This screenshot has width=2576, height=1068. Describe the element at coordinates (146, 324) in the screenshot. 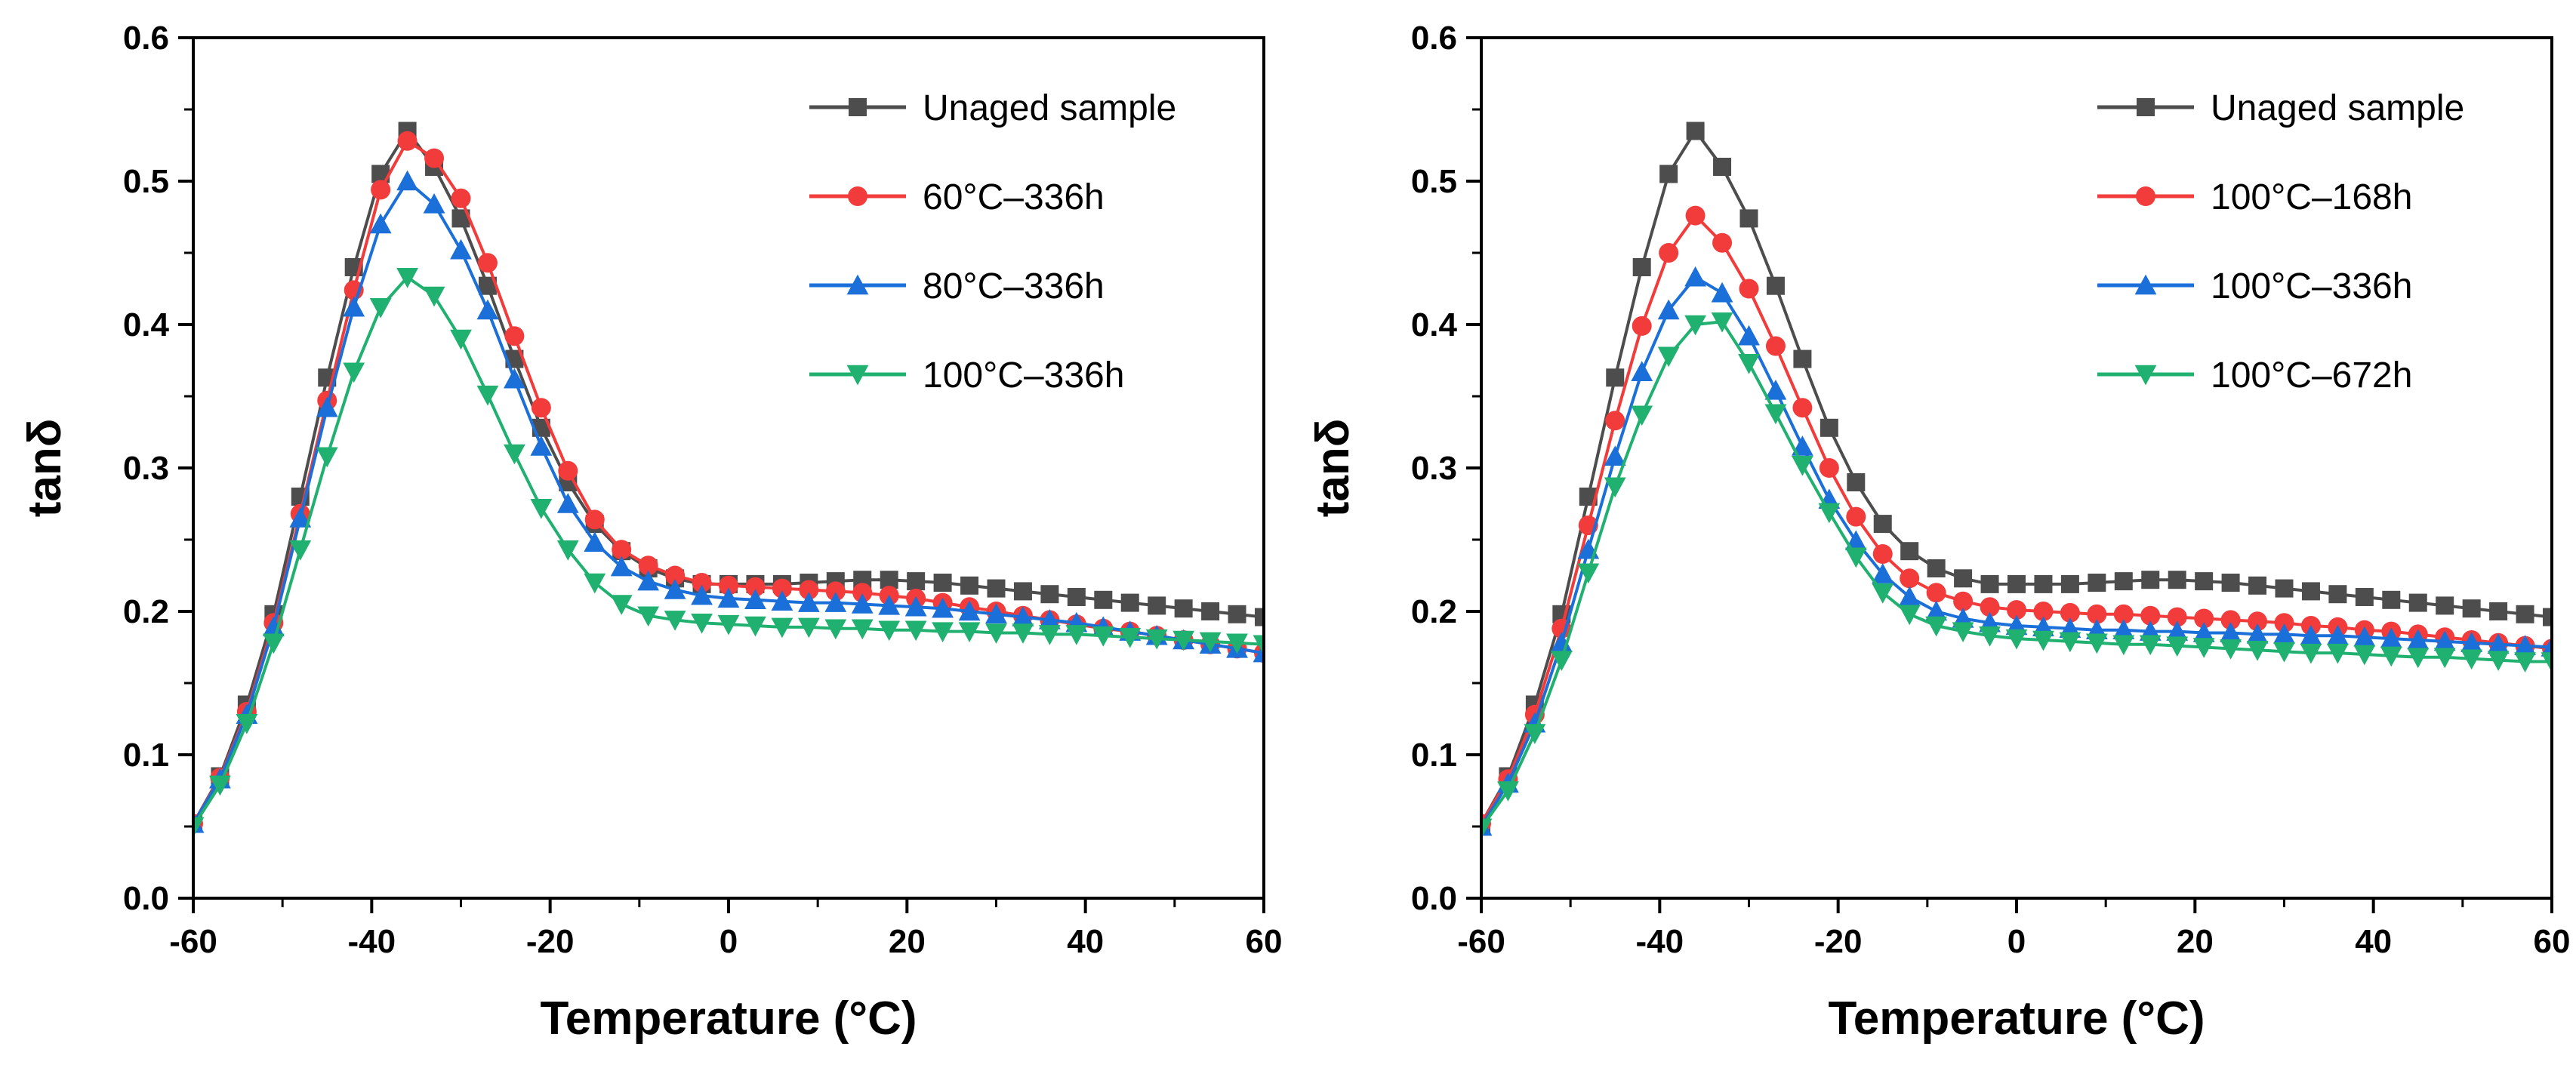

I see `y-tick-label: 0.4` at that location.